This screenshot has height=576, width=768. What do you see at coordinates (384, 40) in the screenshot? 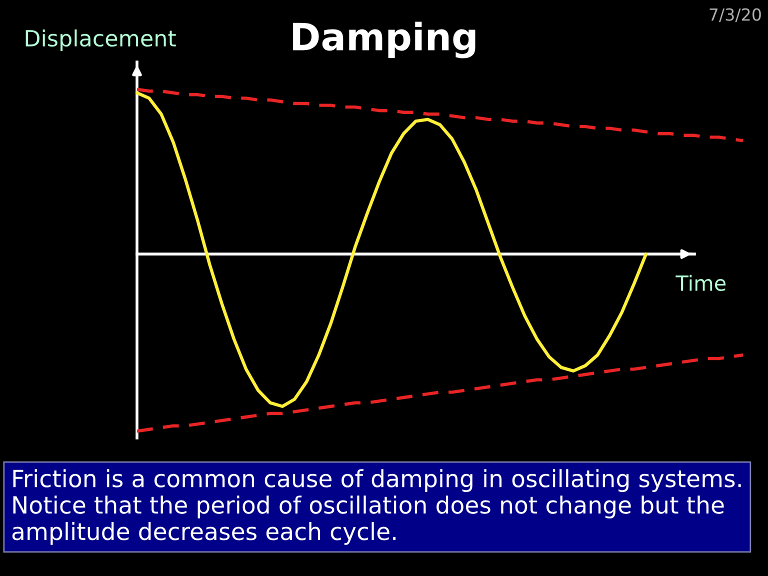
I see `chart-title: Damping` at bounding box center [384, 40].